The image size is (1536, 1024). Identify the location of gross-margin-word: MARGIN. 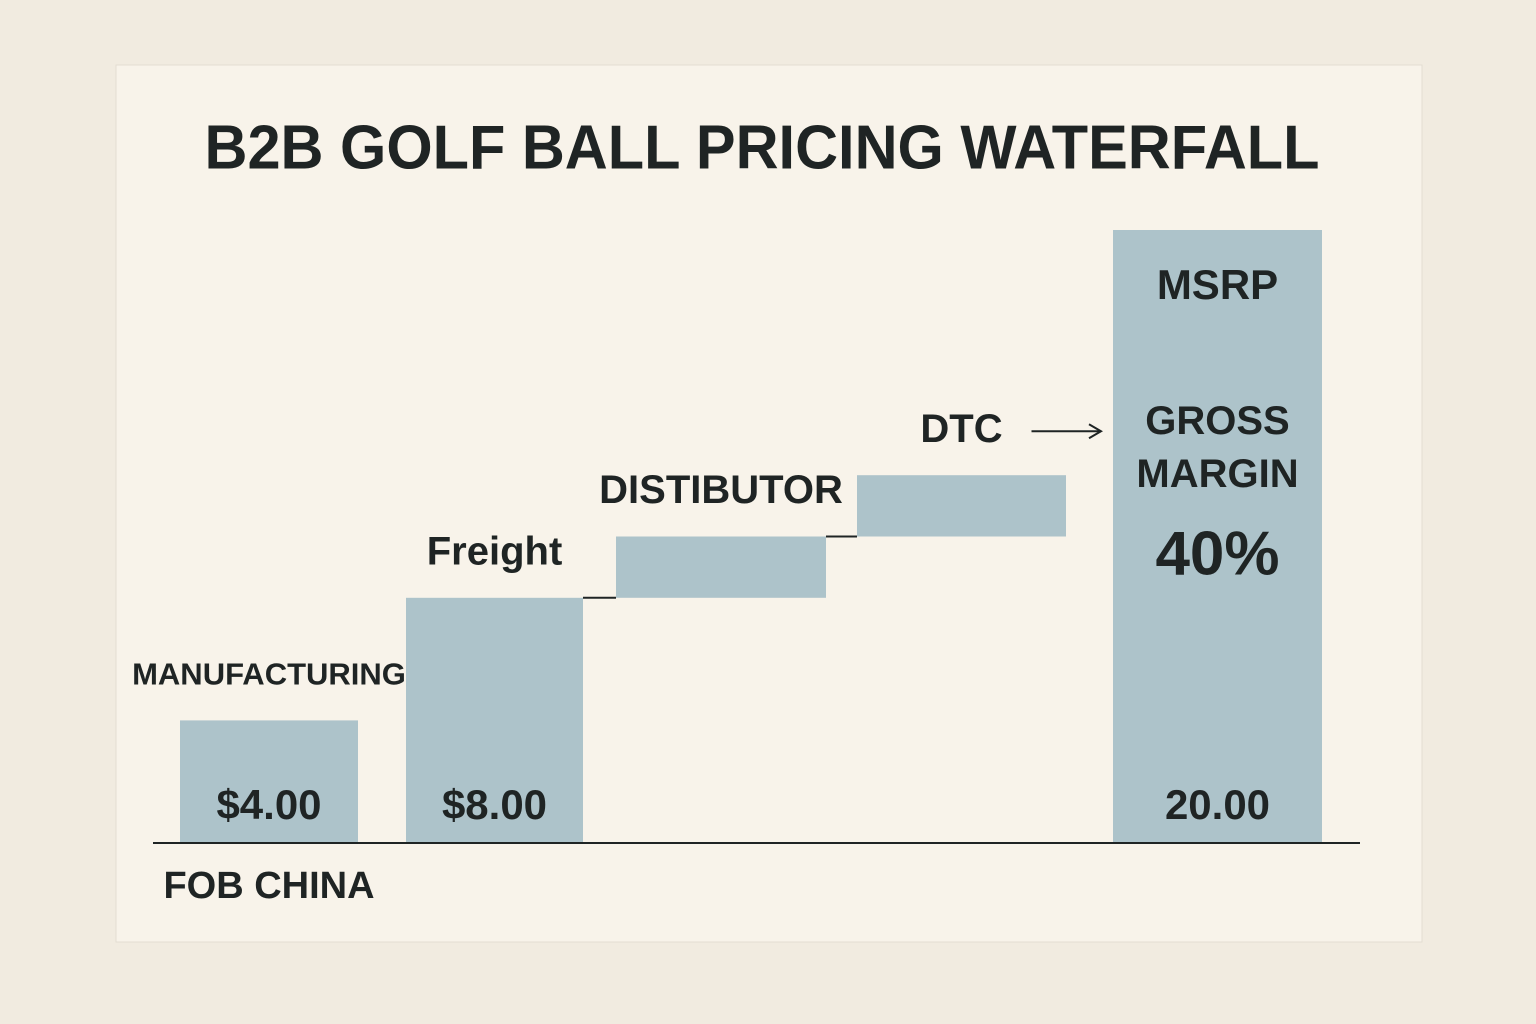
(1217, 474).